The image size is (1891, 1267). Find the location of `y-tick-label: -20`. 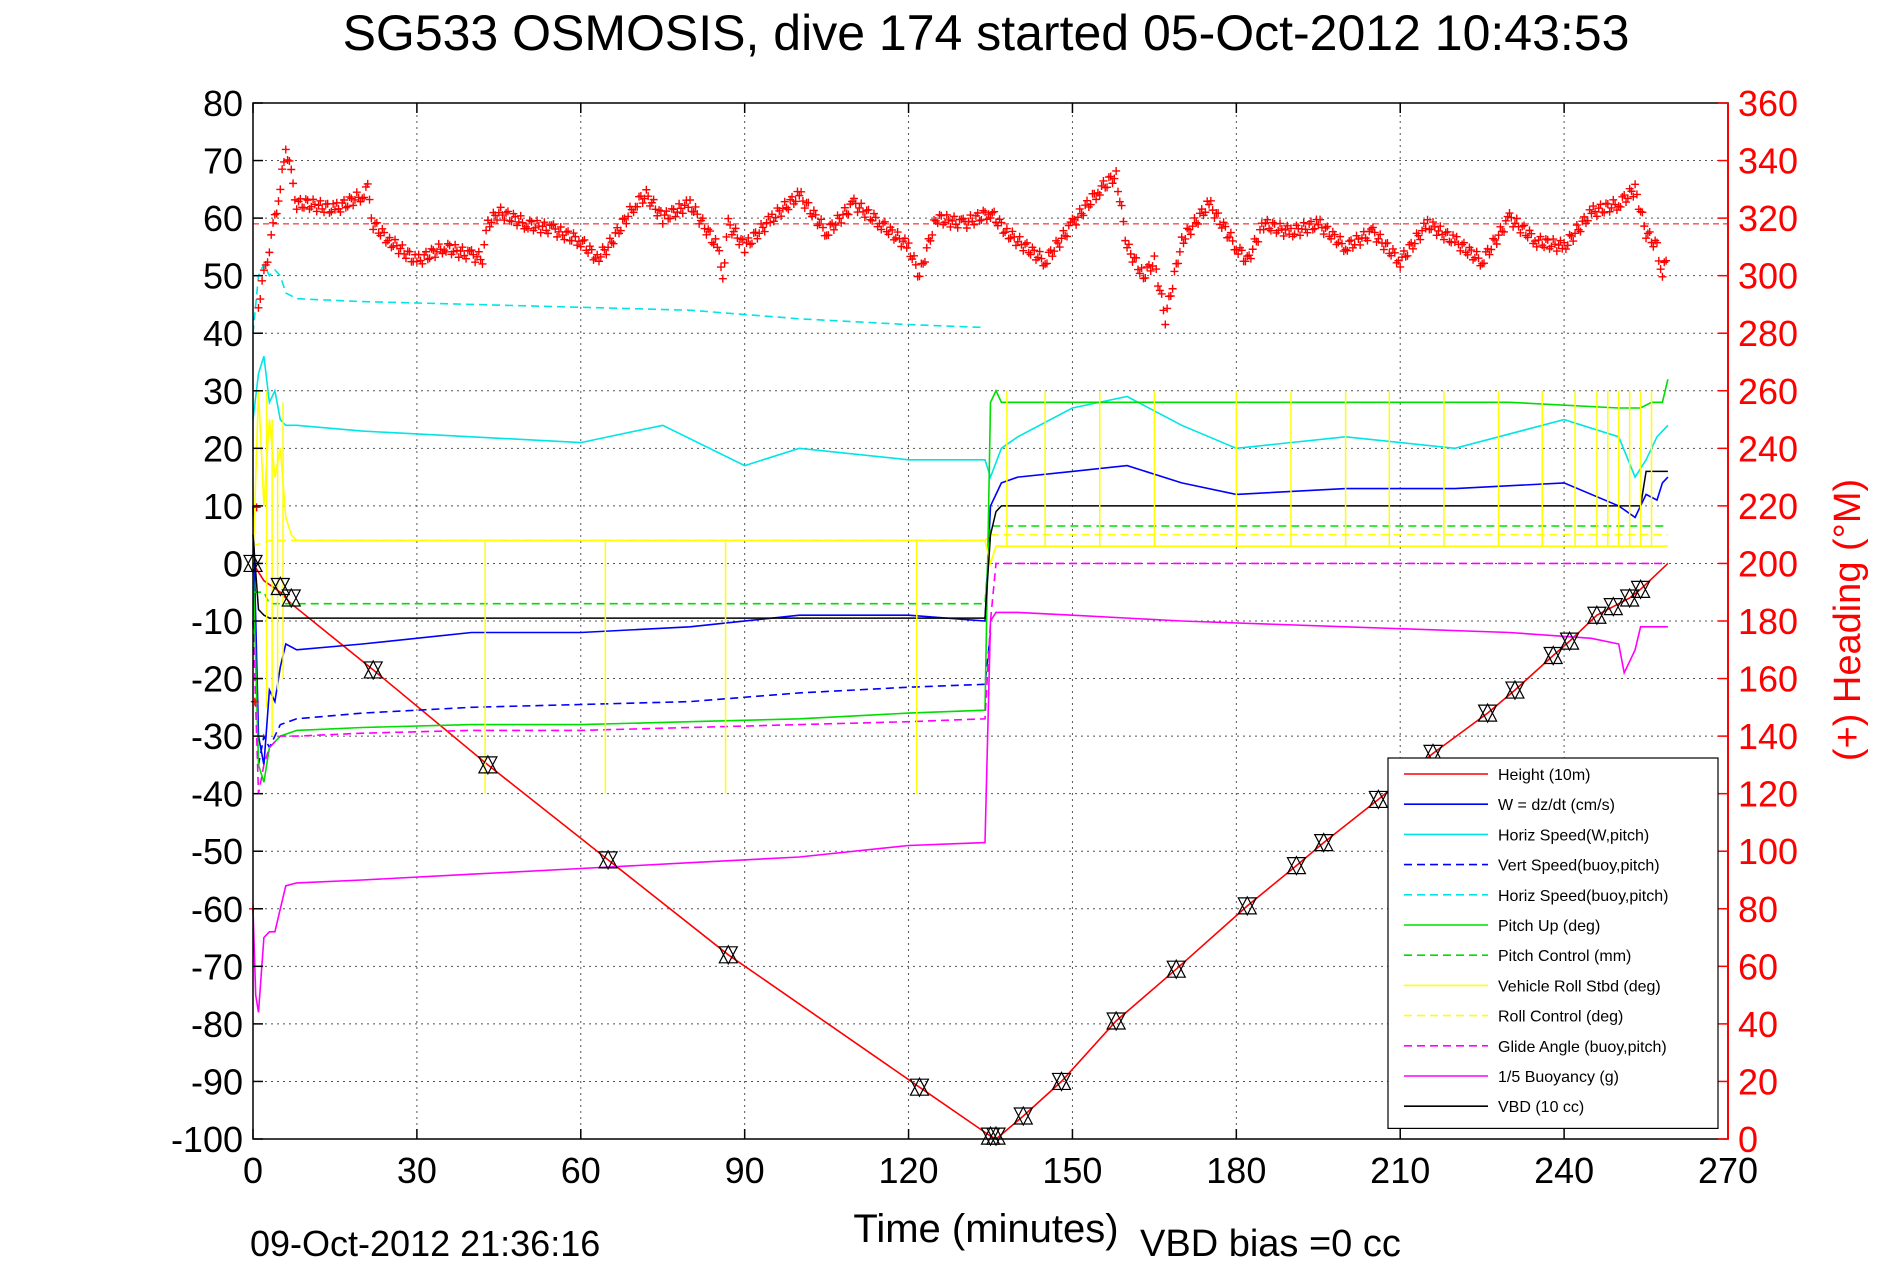

y-tick-label: -20 is located at coordinates (217, 679).